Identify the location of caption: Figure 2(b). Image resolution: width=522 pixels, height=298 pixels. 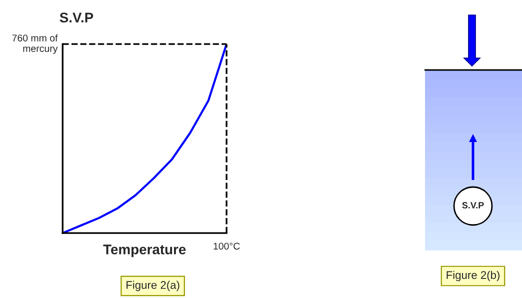
(473, 276).